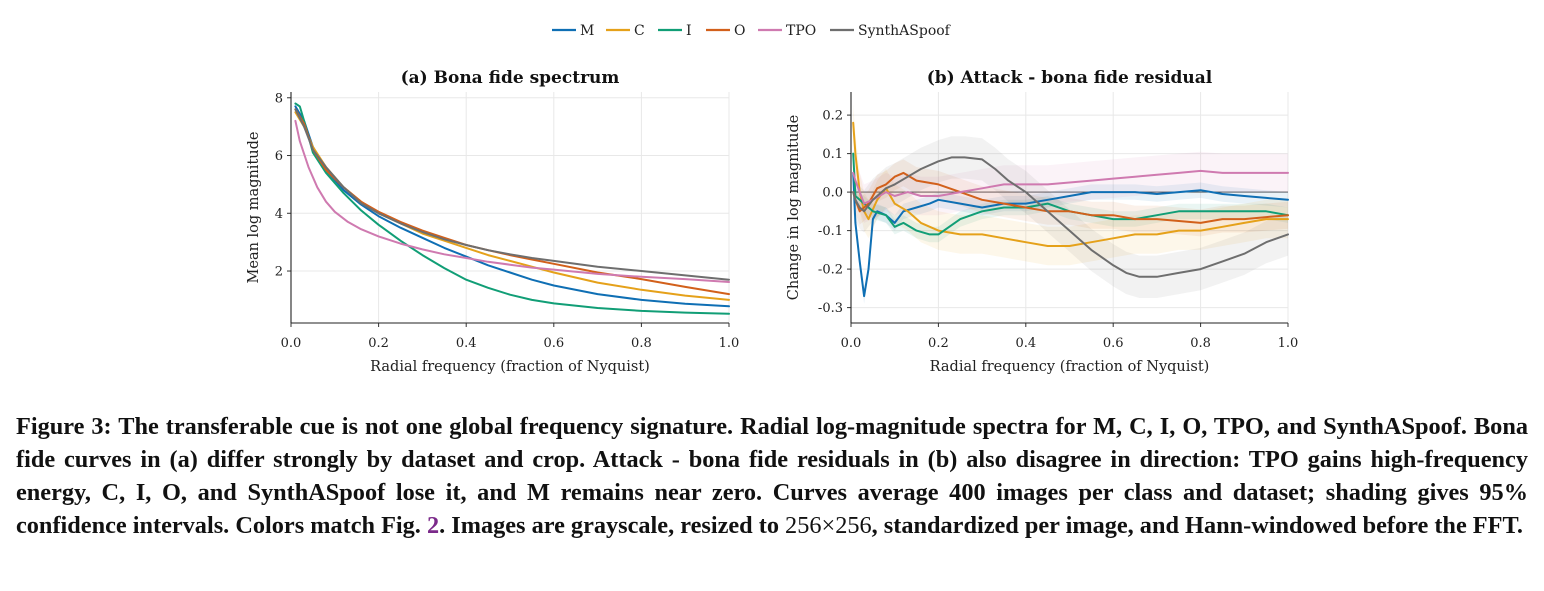 The width and height of the screenshot is (1544, 591). Describe the element at coordinates (433, 525) in the screenshot. I see `figure-reference-link: 2` at that location.